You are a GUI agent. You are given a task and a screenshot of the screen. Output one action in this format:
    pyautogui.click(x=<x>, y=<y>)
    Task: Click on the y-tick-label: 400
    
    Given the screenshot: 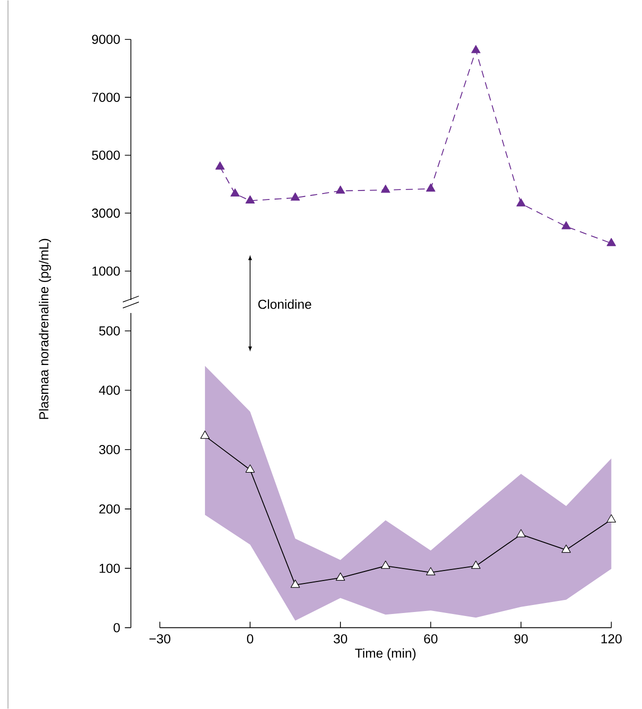 What is the action you would take?
    pyautogui.click(x=109, y=390)
    